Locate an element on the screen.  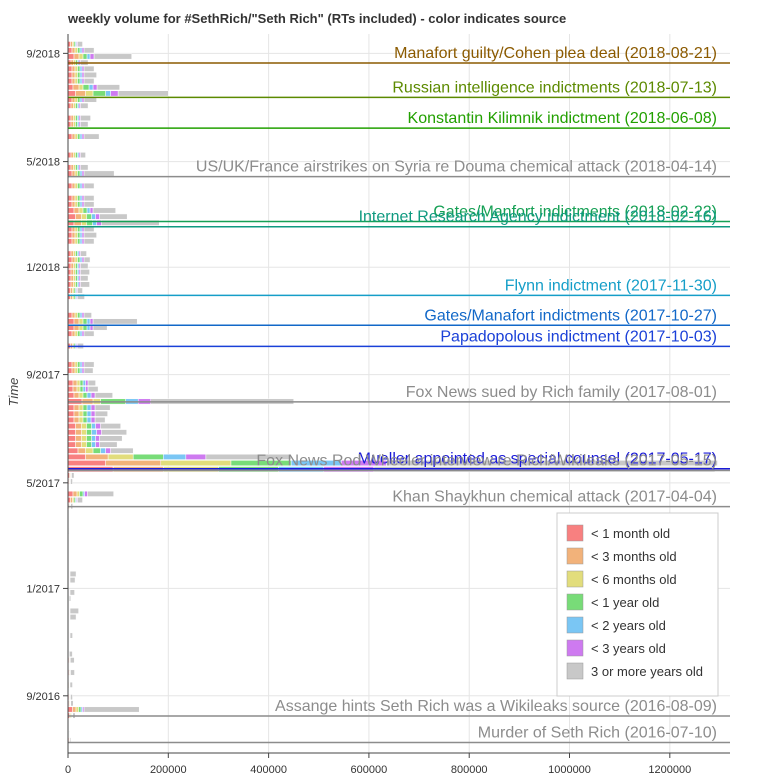
x-tick-label: 200000 is located at coordinates (168, 770).